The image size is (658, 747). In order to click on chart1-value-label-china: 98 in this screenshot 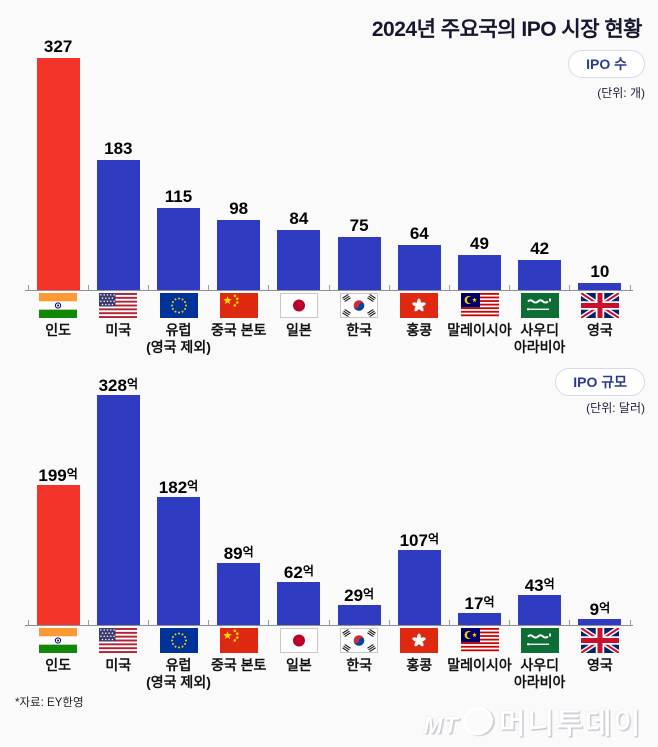, I will do `click(239, 208)`.